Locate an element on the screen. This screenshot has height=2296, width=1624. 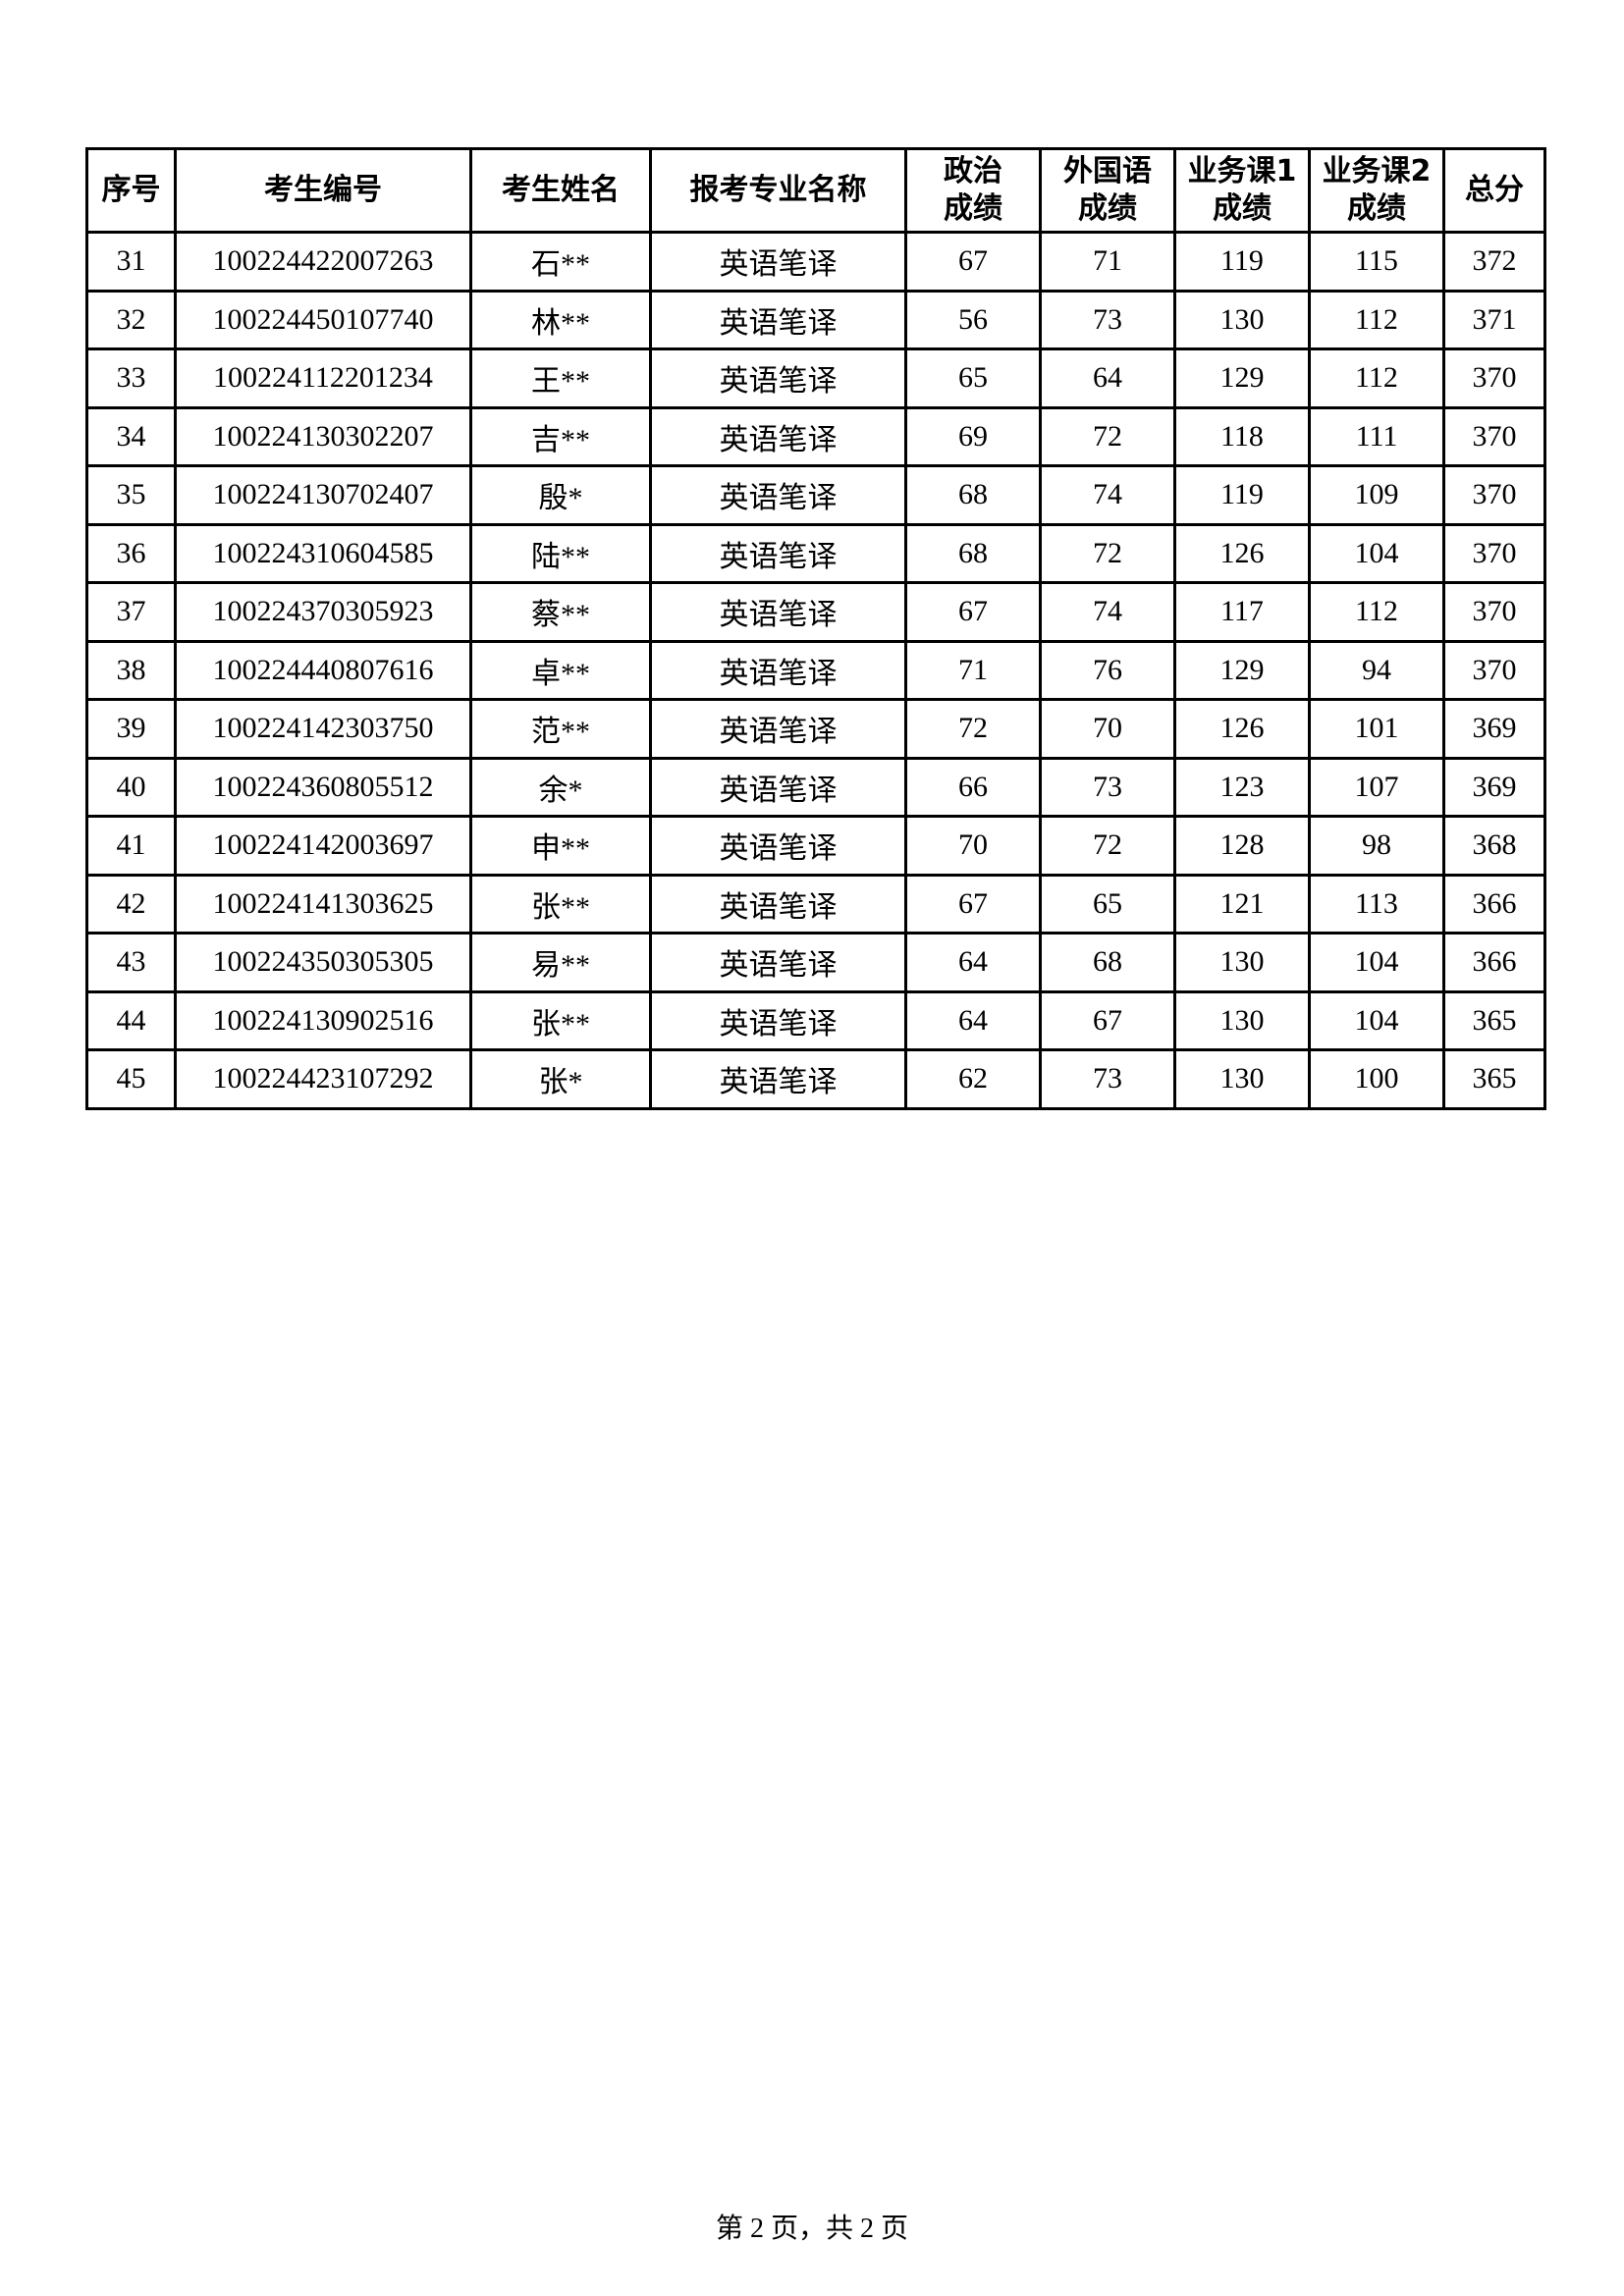
cell-candidate-id: 100224422007263 is located at coordinates (323, 262).